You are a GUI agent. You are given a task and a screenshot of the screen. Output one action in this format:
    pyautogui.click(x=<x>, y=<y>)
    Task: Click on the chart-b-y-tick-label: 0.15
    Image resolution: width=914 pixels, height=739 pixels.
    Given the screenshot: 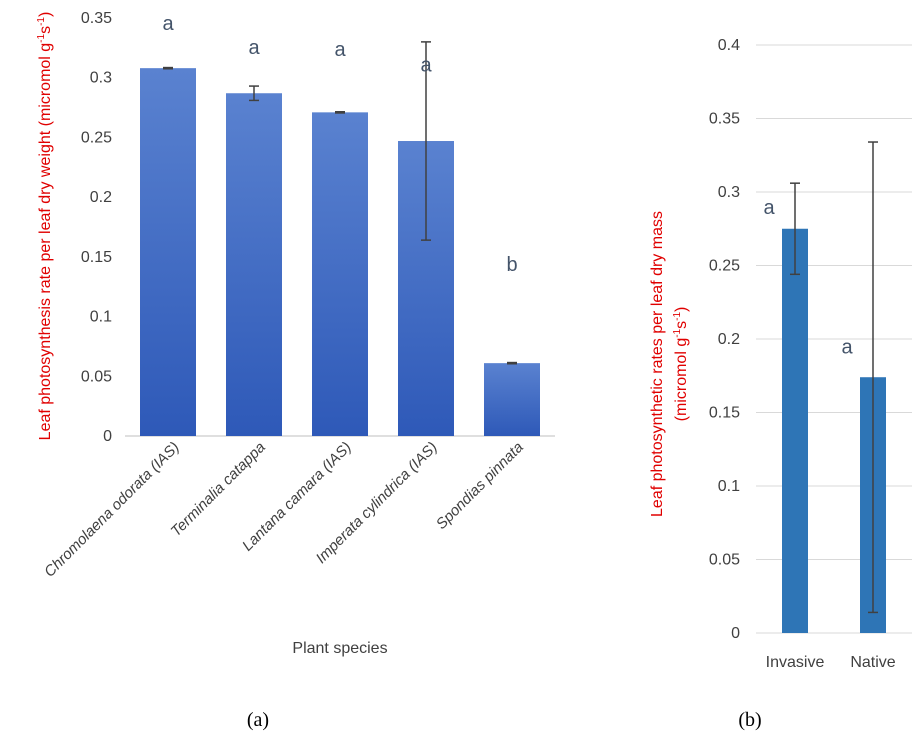 What is the action you would take?
    pyautogui.click(x=724, y=413)
    